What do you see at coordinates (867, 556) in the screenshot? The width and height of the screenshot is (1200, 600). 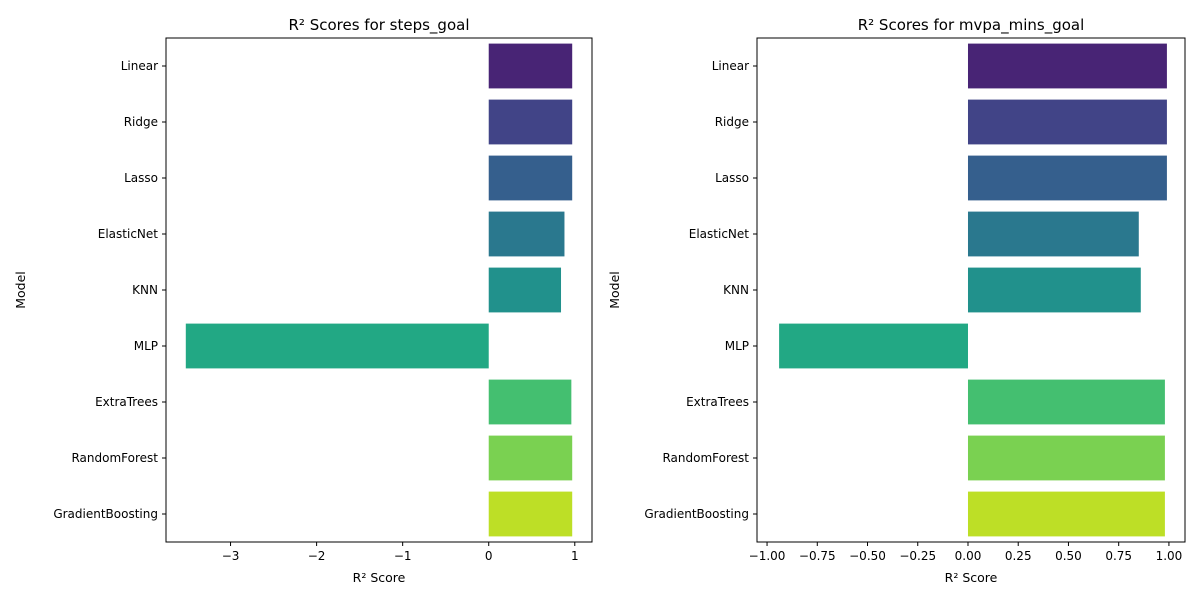 I see `x-tick-label: −0.50` at bounding box center [867, 556].